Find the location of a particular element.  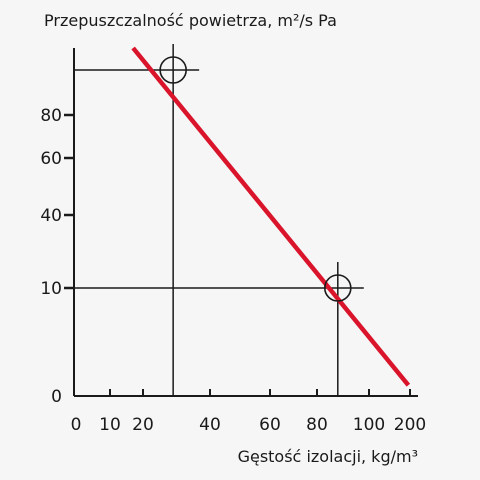

y-tick-label: 80 is located at coordinates (51, 116).